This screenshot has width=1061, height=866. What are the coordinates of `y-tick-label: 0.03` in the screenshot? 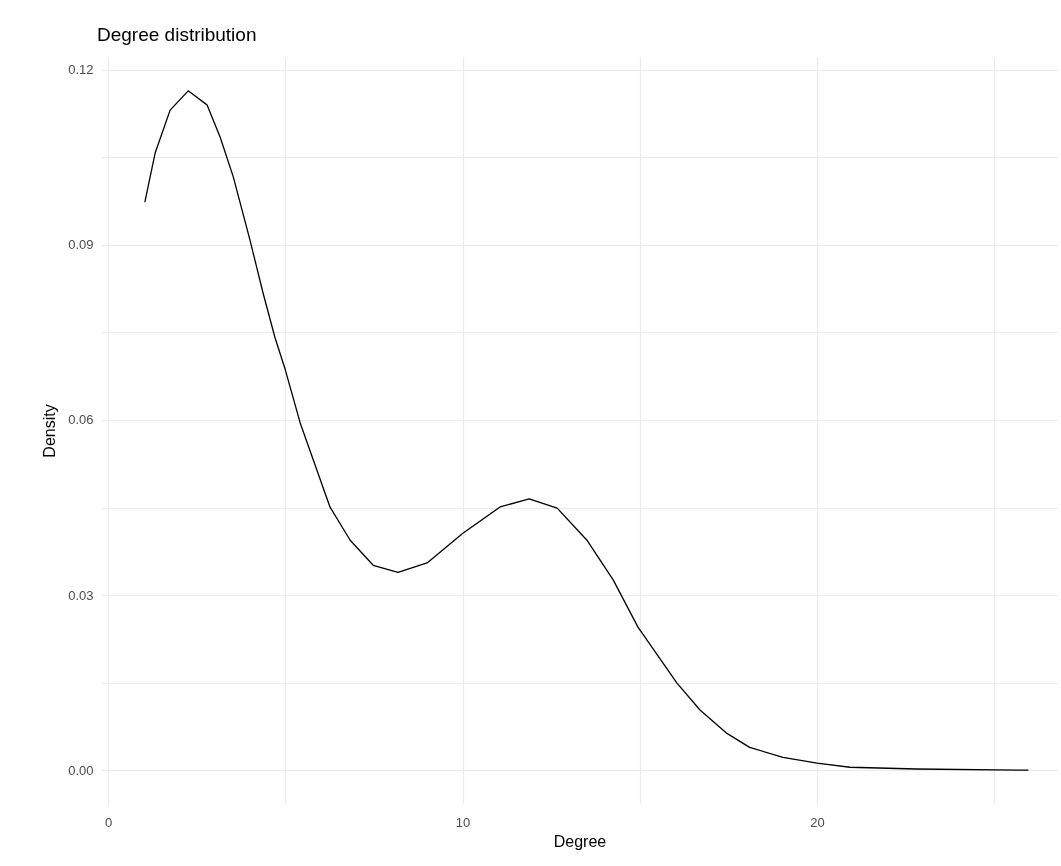 It's located at (81, 595).